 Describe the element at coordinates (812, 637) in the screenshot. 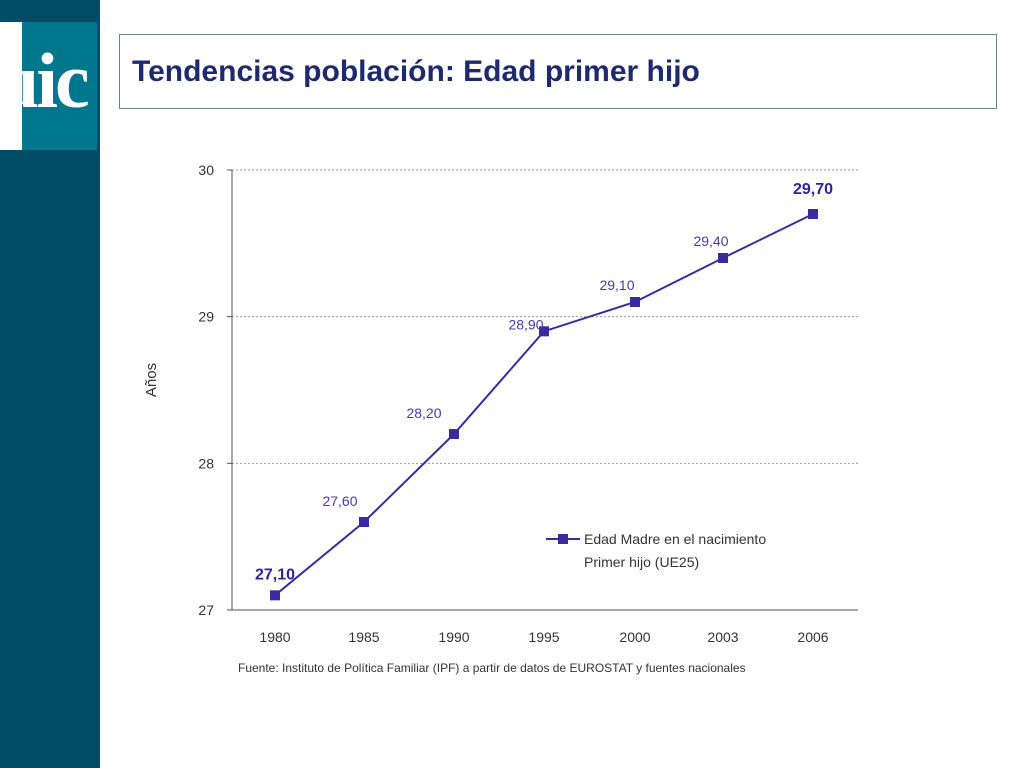

I see `x-tick-label: 2006` at that location.